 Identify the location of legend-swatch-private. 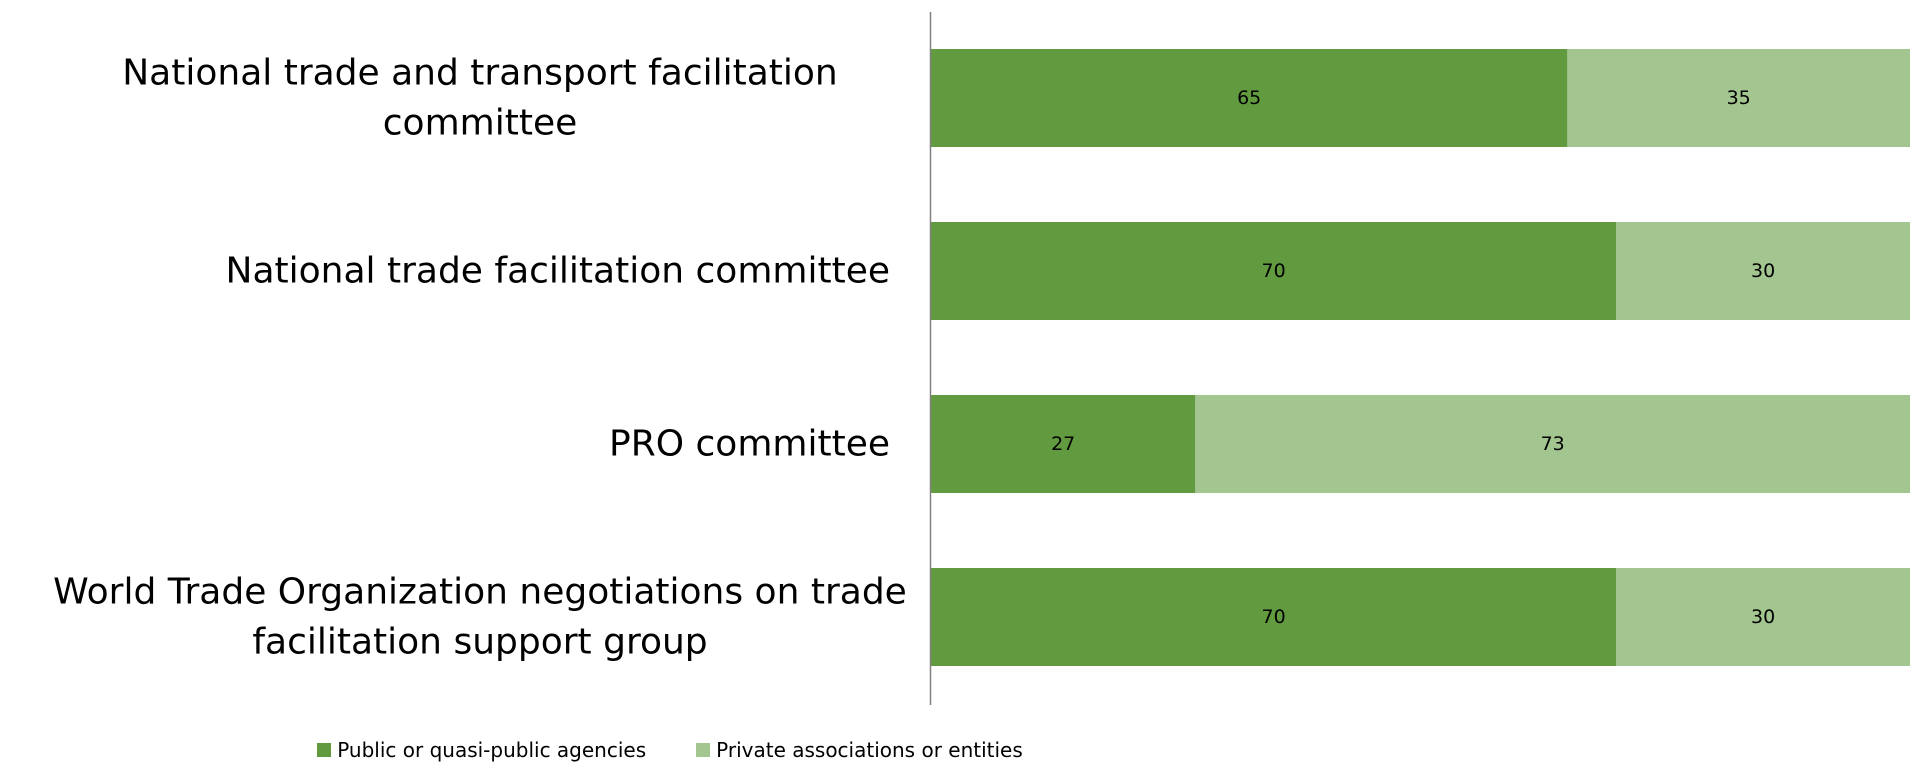
(703, 750).